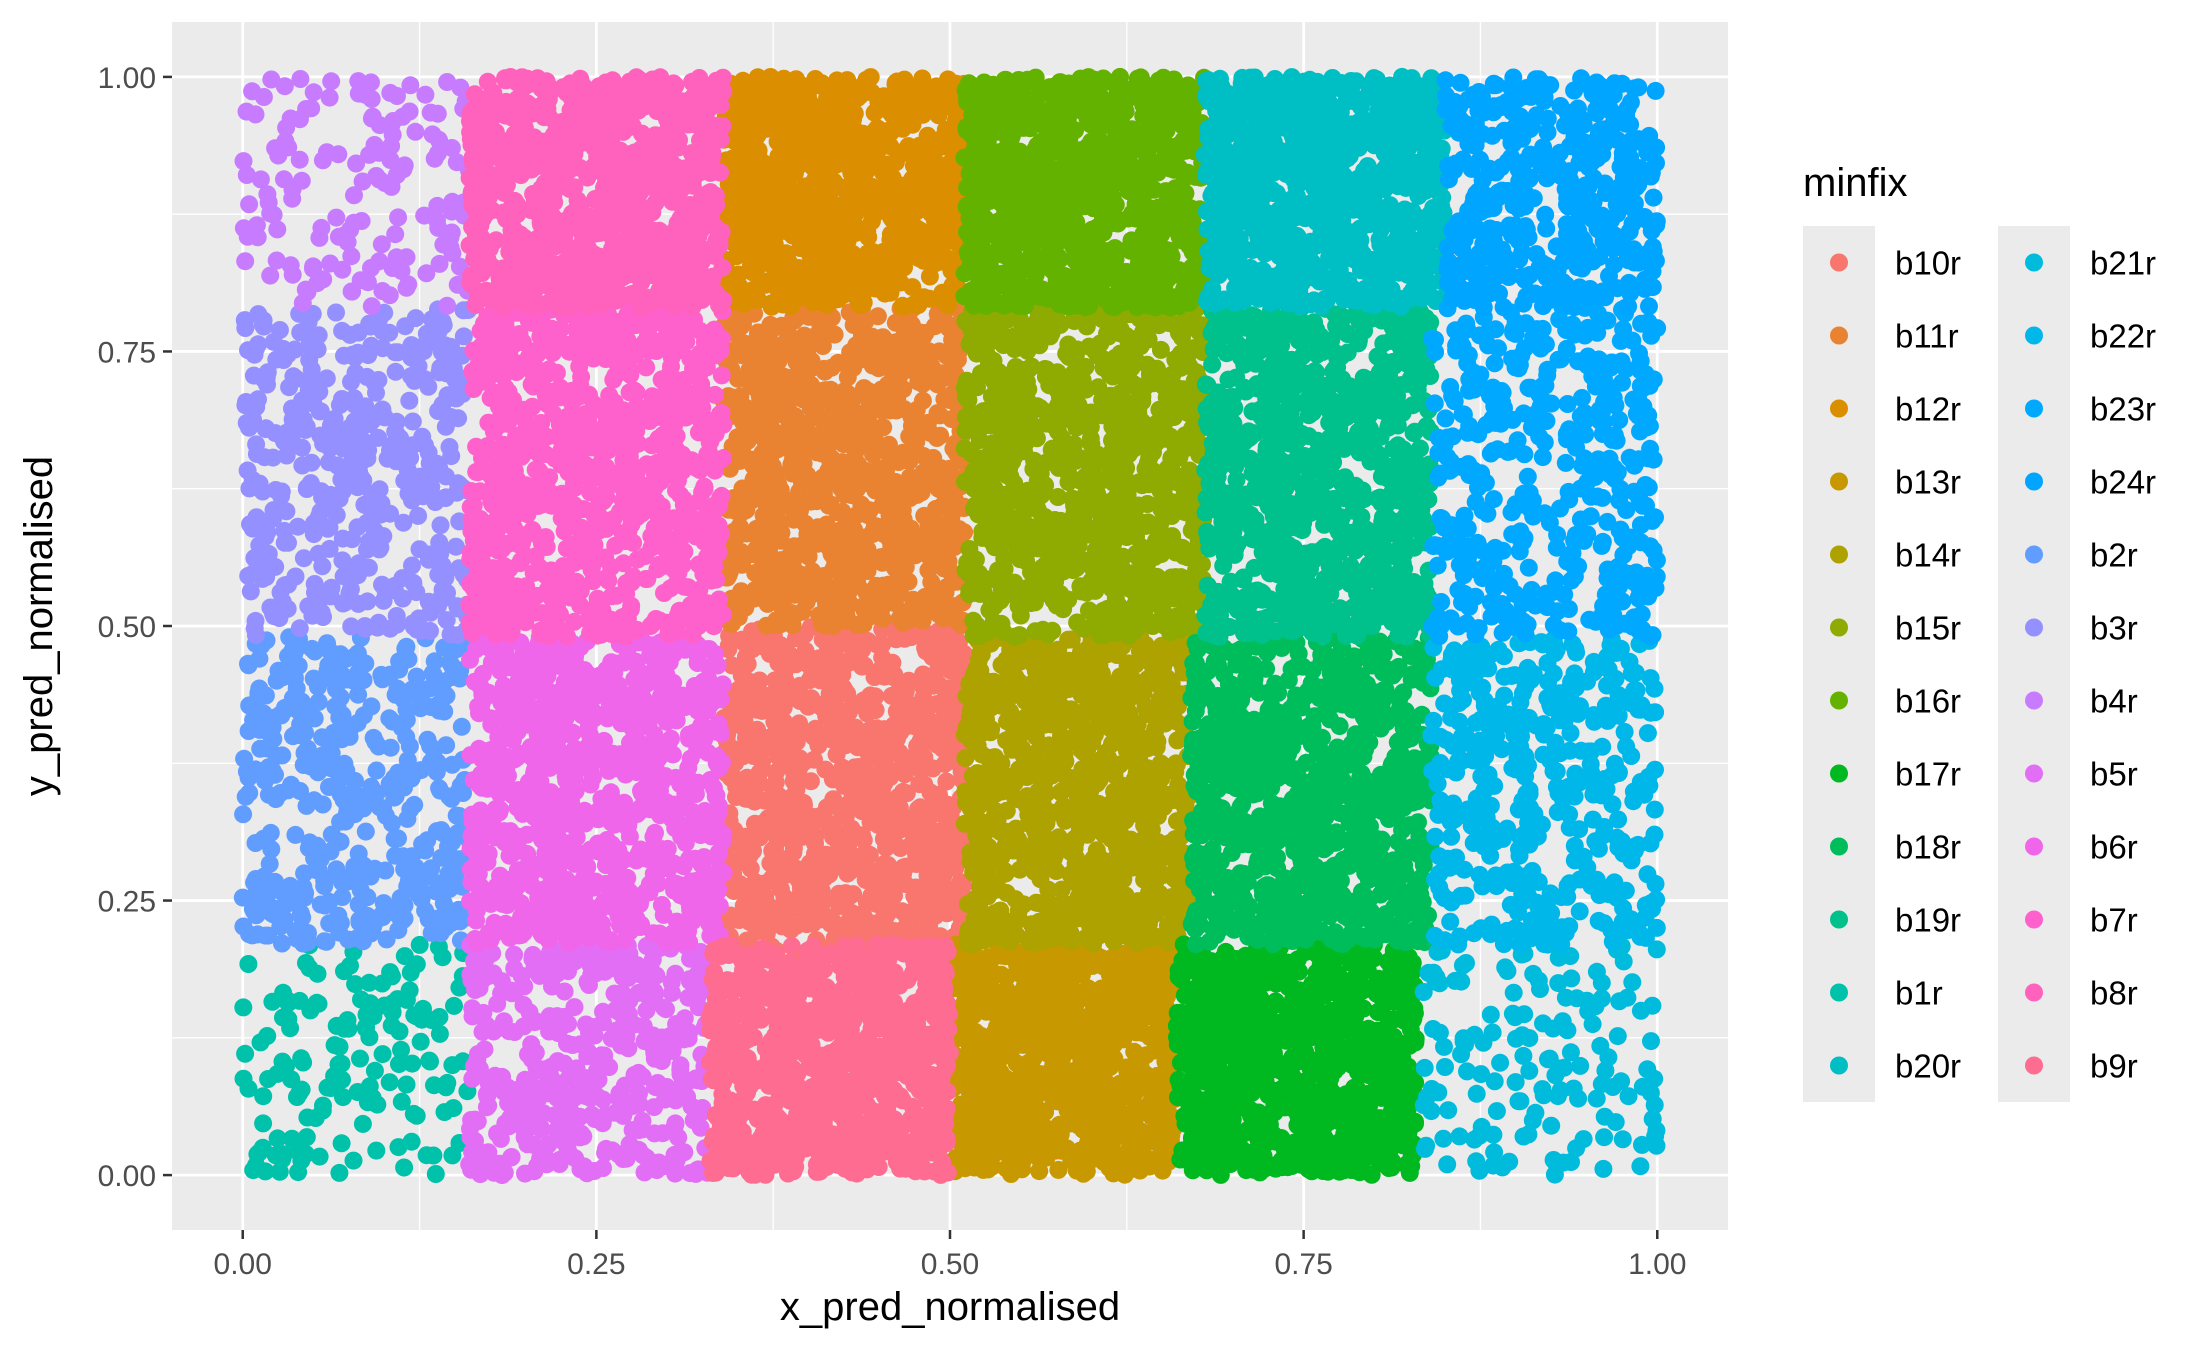  What do you see at coordinates (1063, 1059) in the screenshot?
I see `series-b13r` at bounding box center [1063, 1059].